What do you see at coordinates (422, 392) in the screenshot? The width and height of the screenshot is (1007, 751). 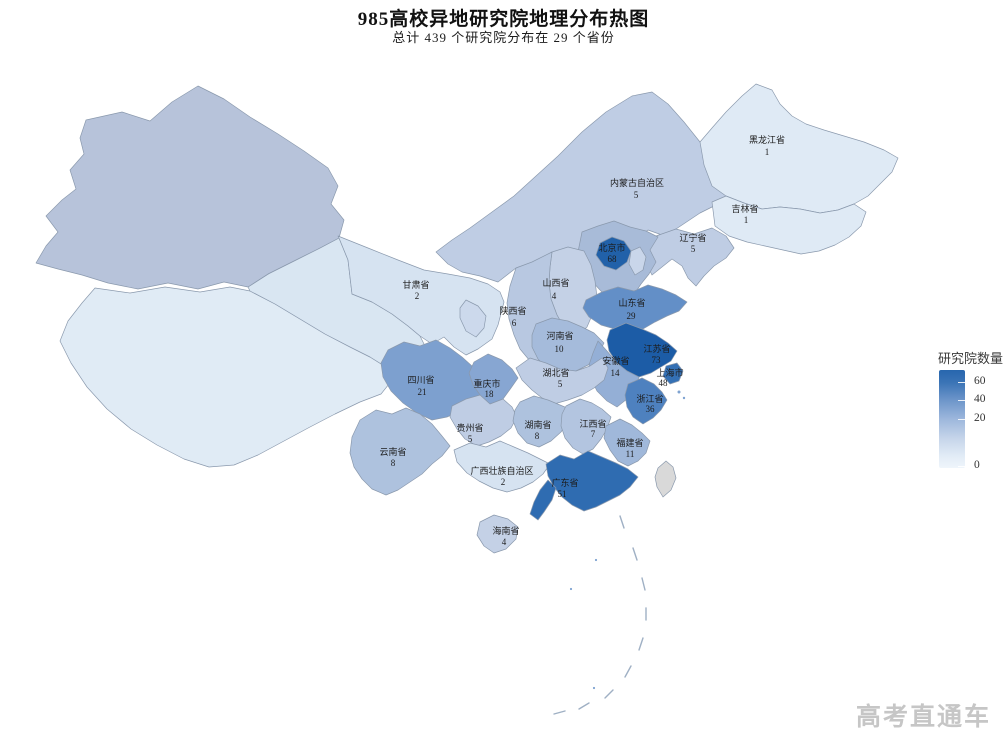 I see `province-value-sichuan: 21` at bounding box center [422, 392].